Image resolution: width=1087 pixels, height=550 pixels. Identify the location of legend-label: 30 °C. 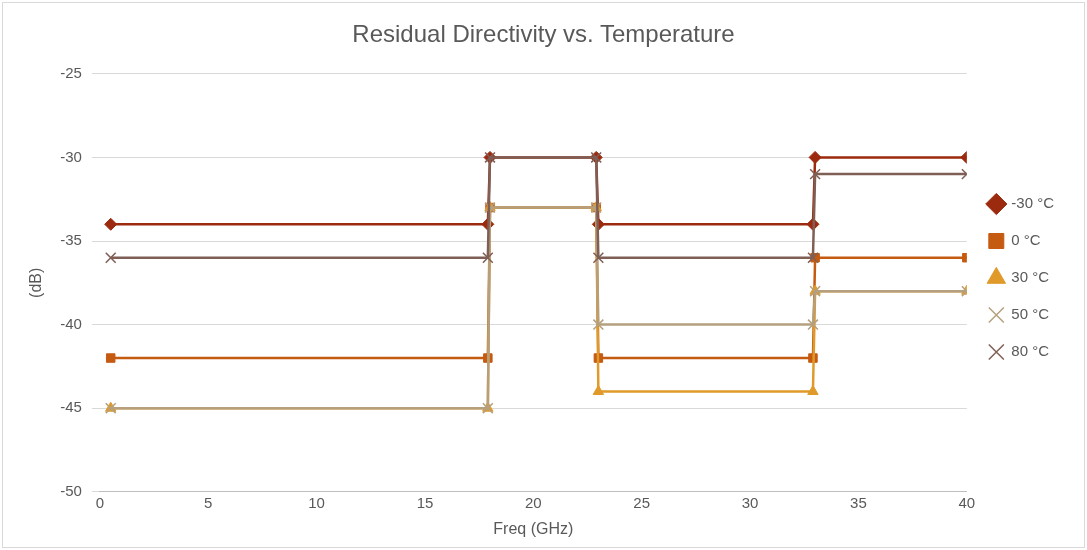
(1030, 277).